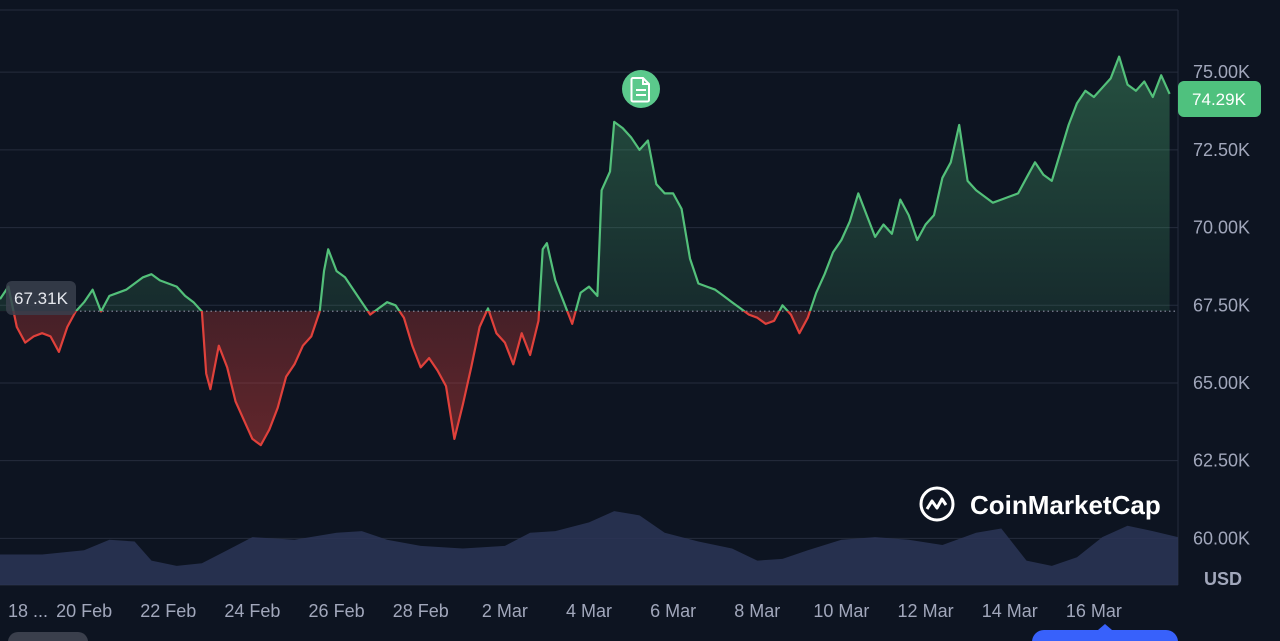 The width and height of the screenshot is (1280, 641). I want to click on x-tick-label: 20 Feb, so click(84, 611).